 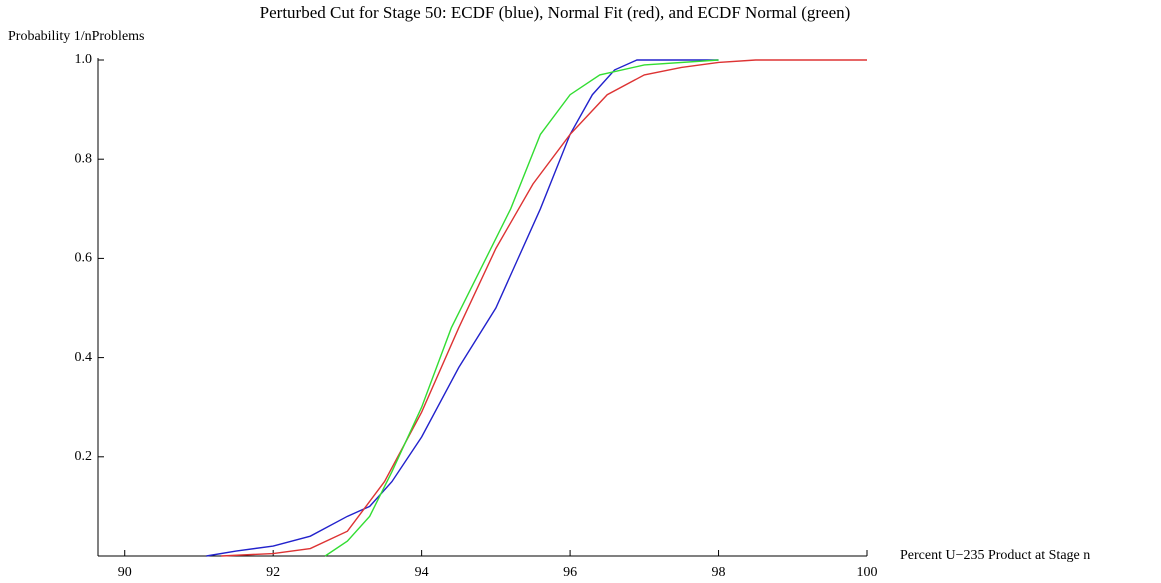 What do you see at coordinates (570, 572) in the screenshot?
I see `x-tick-label: 96` at bounding box center [570, 572].